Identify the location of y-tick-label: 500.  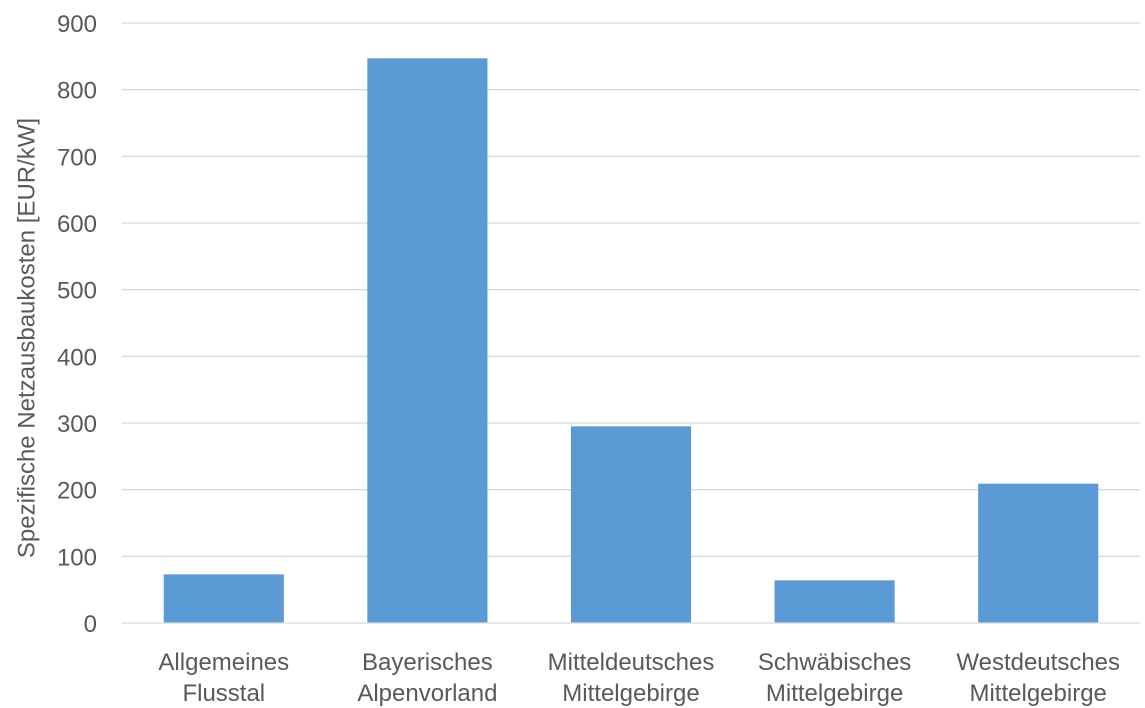
(77, 291).